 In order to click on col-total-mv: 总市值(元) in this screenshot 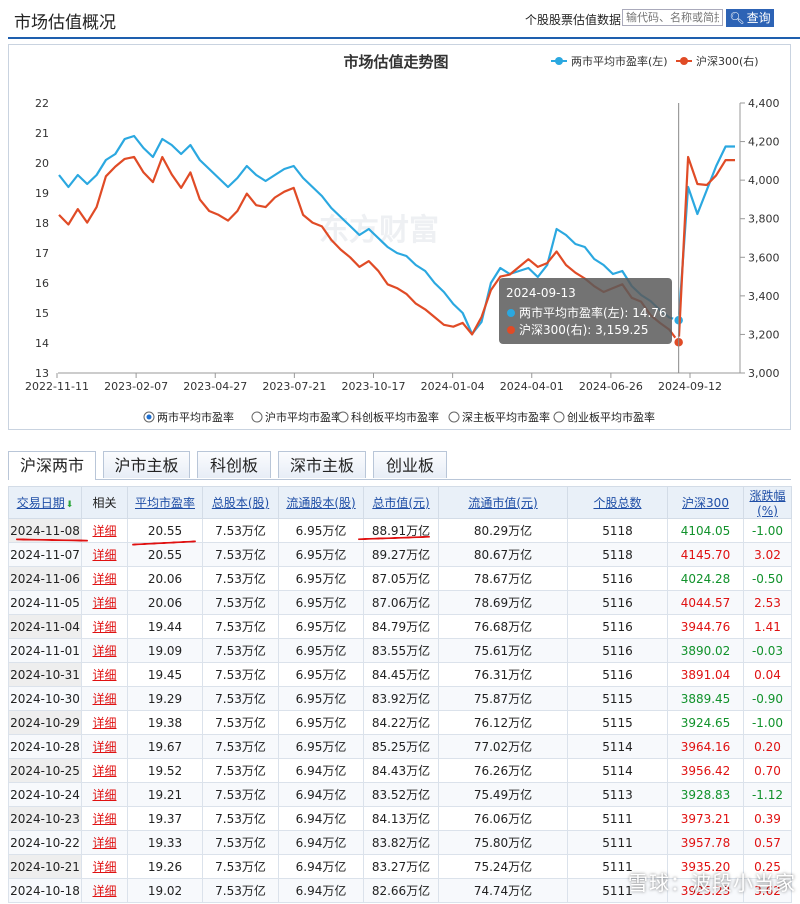, I will do `click(401, 502)`.